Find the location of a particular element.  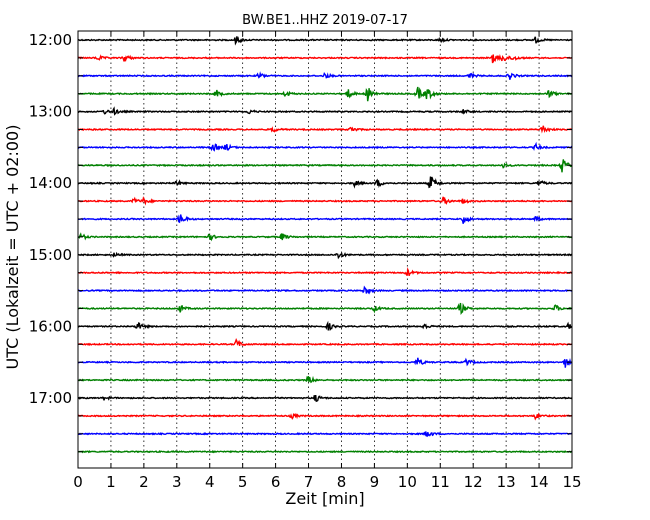

y-tick-label: 14:00 is located at coordinates (50, 183).